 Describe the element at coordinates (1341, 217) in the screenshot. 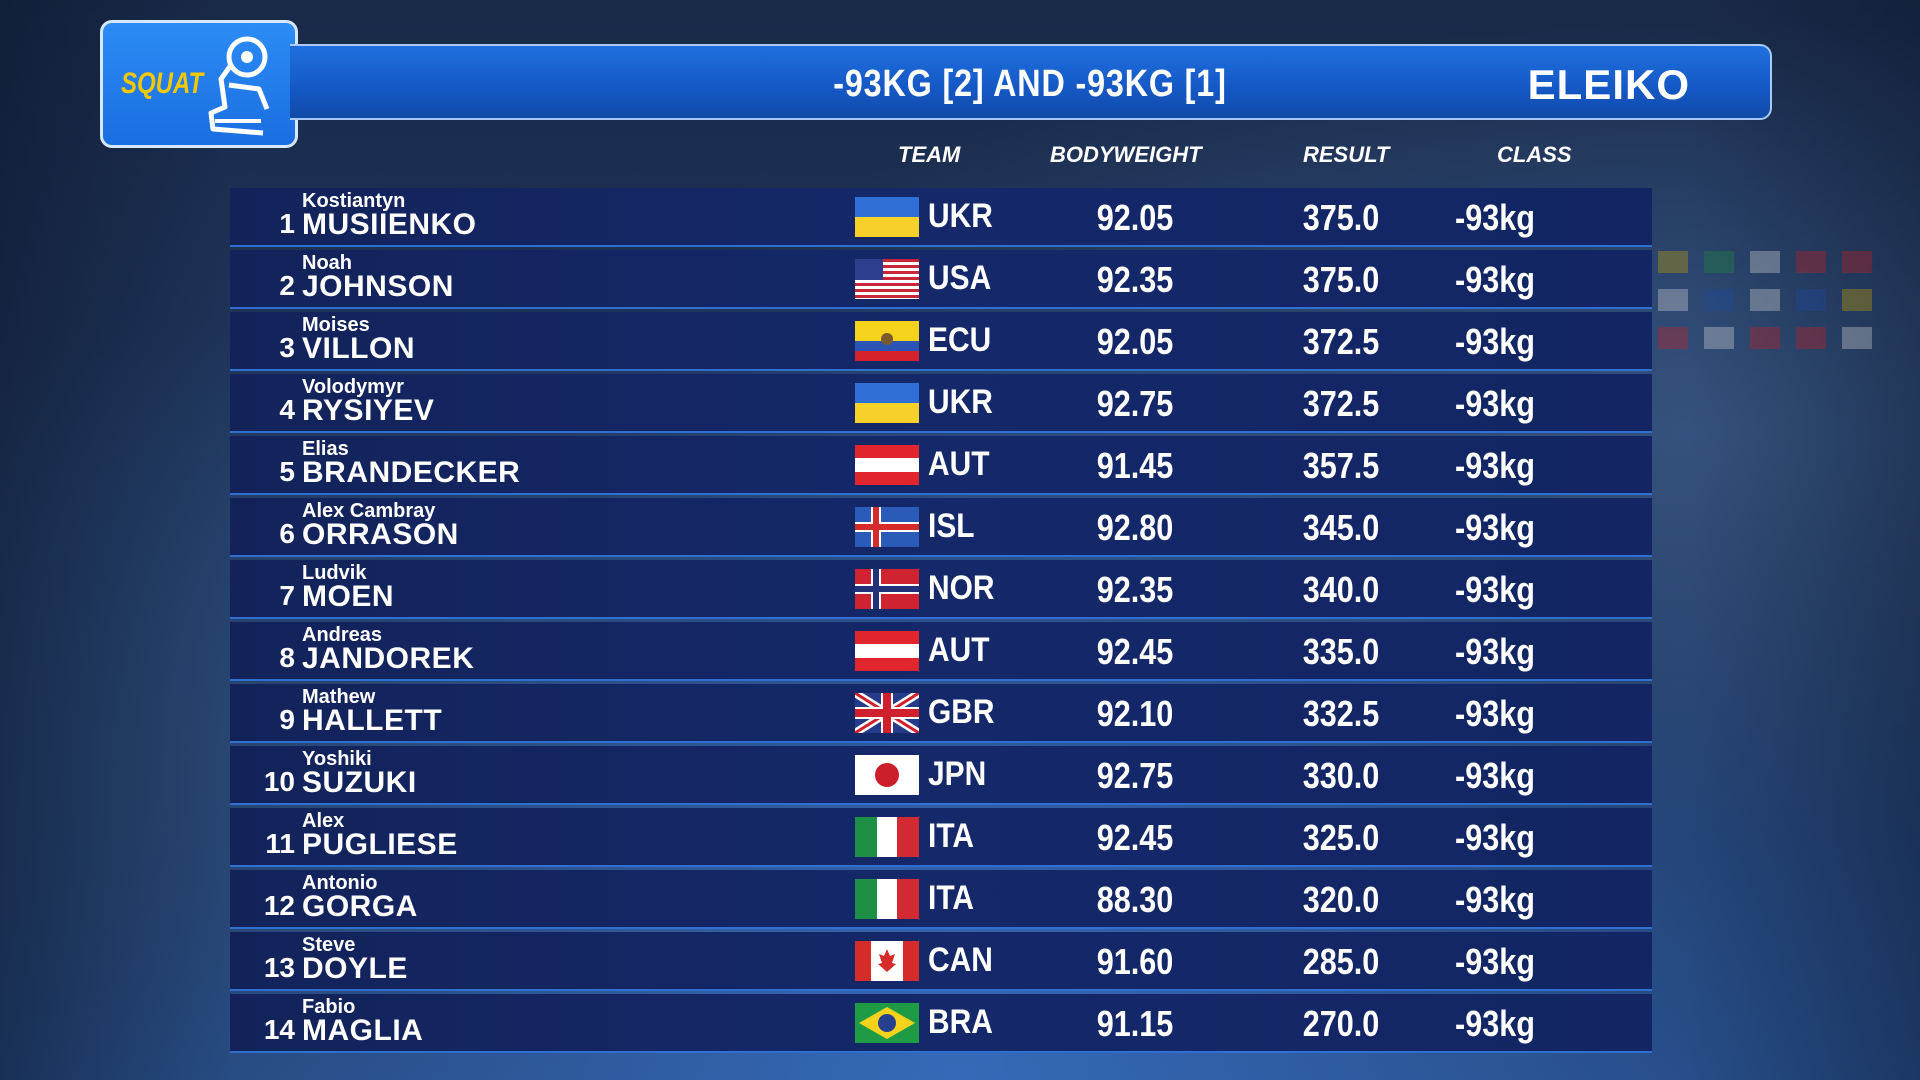

I see `result-value: 375.0` at that location.